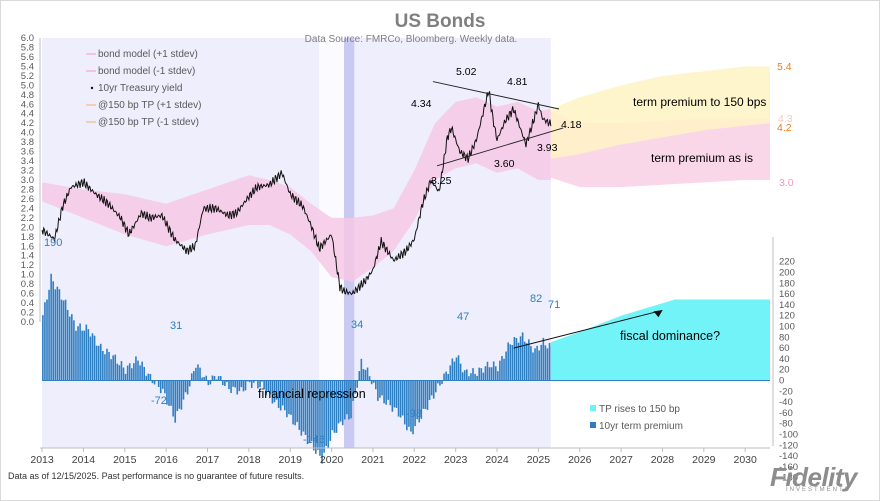 This screenshot has height=501, width=880. Describe the element at coordinates (27, 227) in the screenshot. I see `left-axis-tick-label: 2.0` at that location.